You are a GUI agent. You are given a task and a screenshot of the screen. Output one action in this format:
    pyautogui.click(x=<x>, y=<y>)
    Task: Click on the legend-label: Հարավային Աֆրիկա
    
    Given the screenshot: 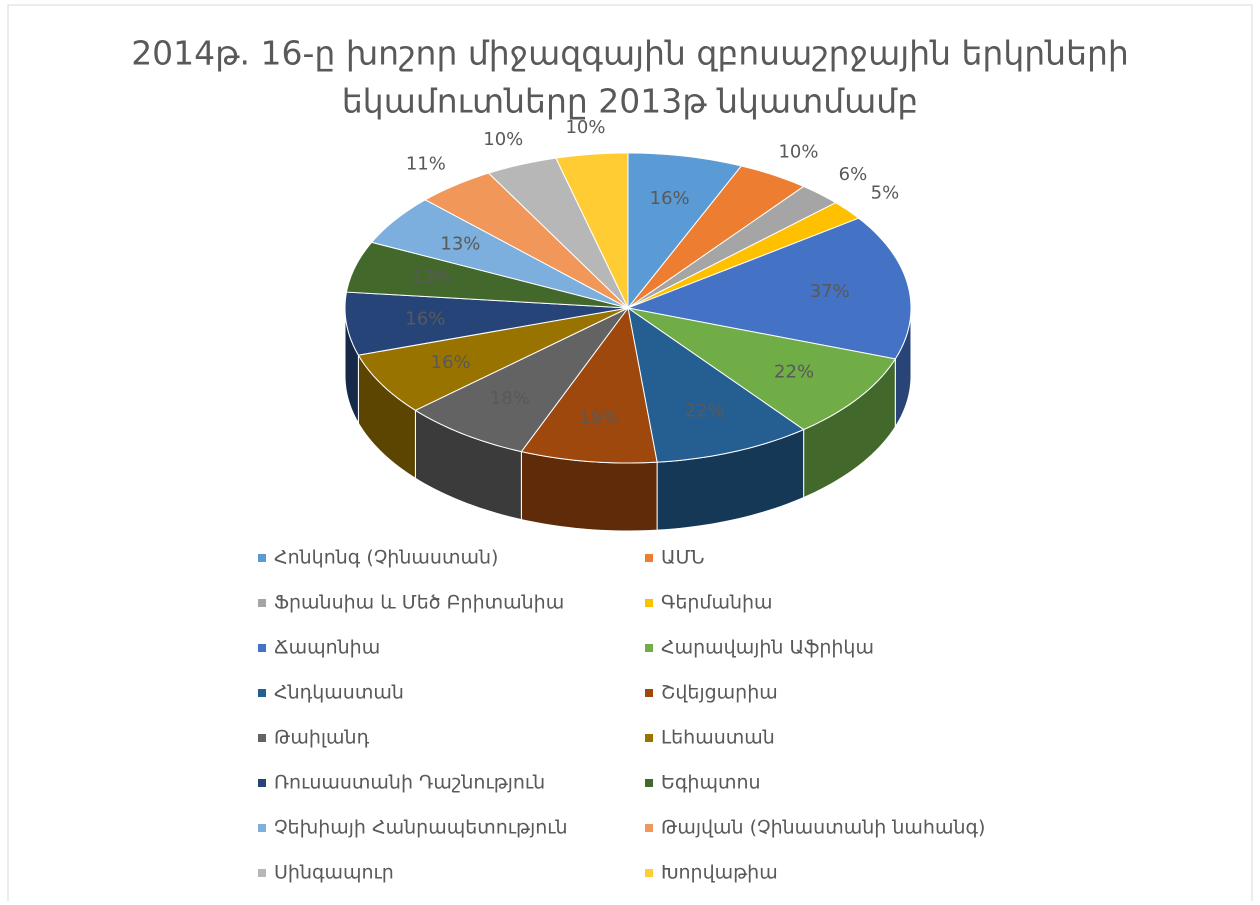 What is the action you would take?
    pyautogui.click(x=767, y=648)
    